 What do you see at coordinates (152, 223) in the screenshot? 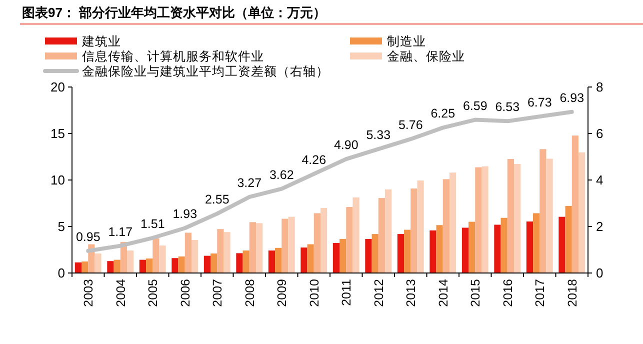
I see `data-label: 1.51` at bounding box center [152, 223].